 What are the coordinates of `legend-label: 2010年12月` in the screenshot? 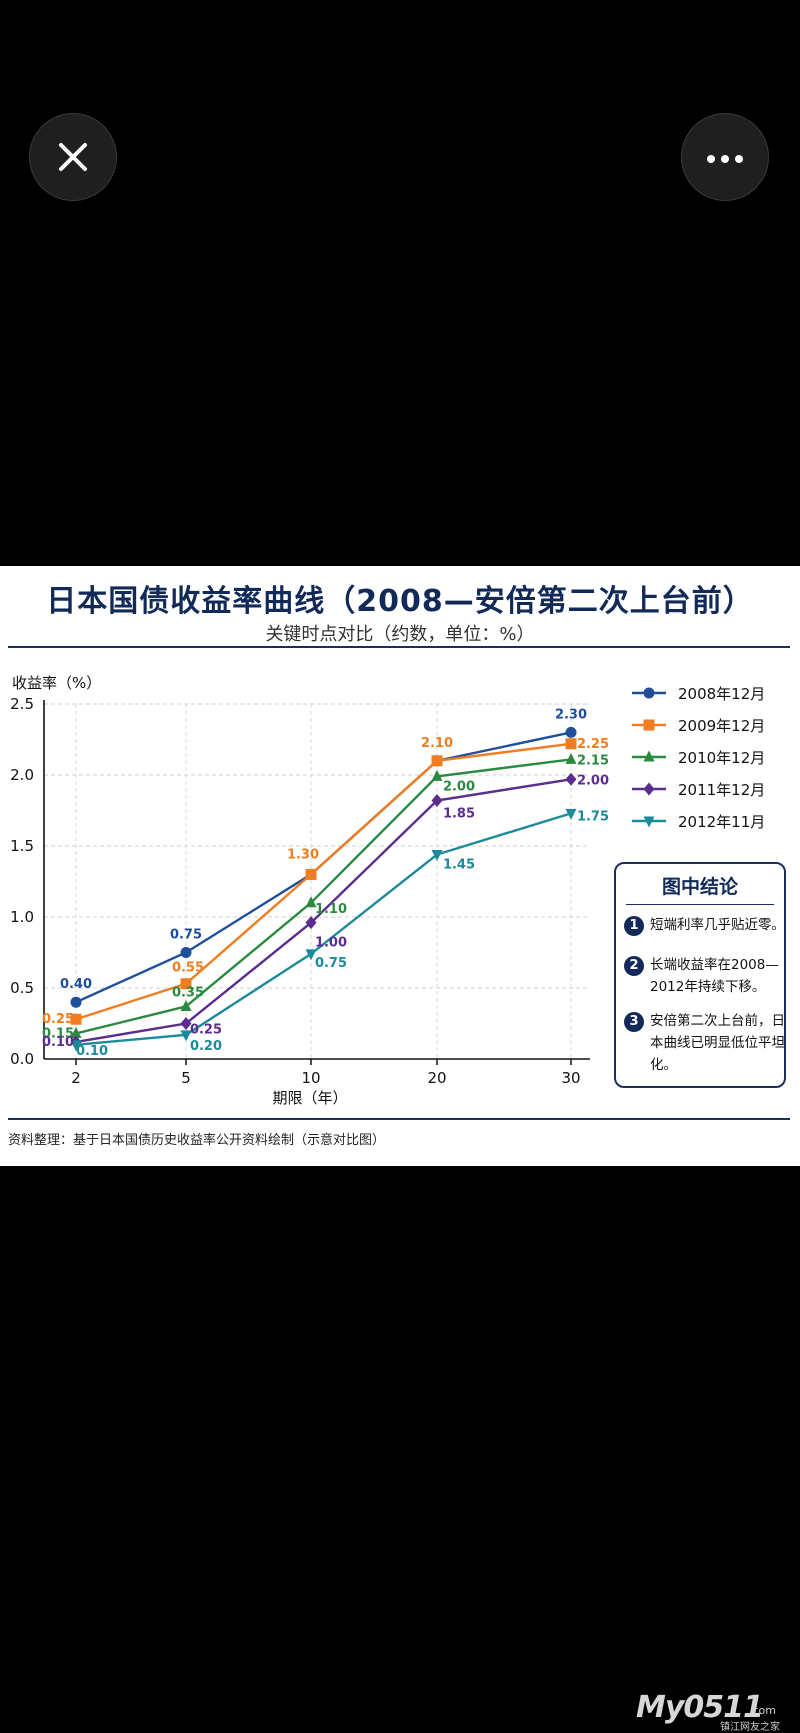 It's located at (721, 758).